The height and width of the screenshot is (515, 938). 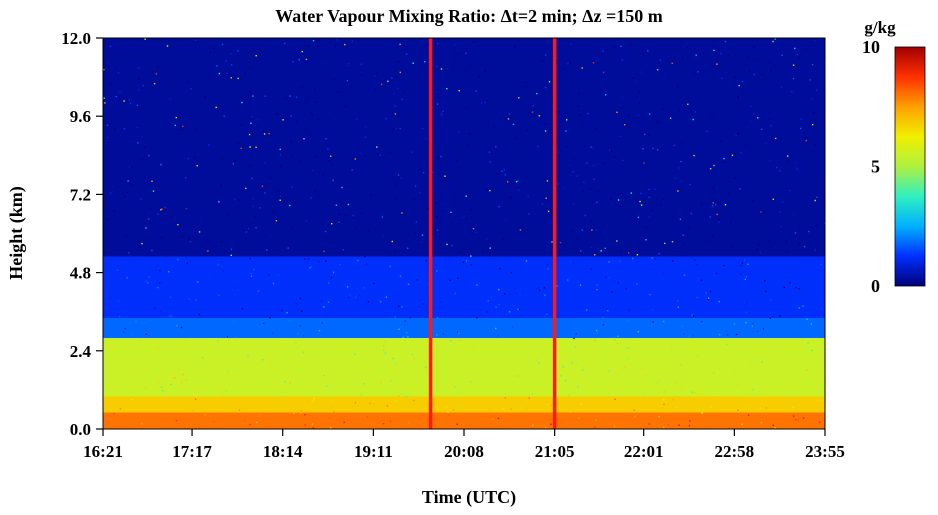 What do you see at coordinates (644, 451) in the screenshot?
I see `x-tick-label: 22:01` at bounding box center [644, 451].